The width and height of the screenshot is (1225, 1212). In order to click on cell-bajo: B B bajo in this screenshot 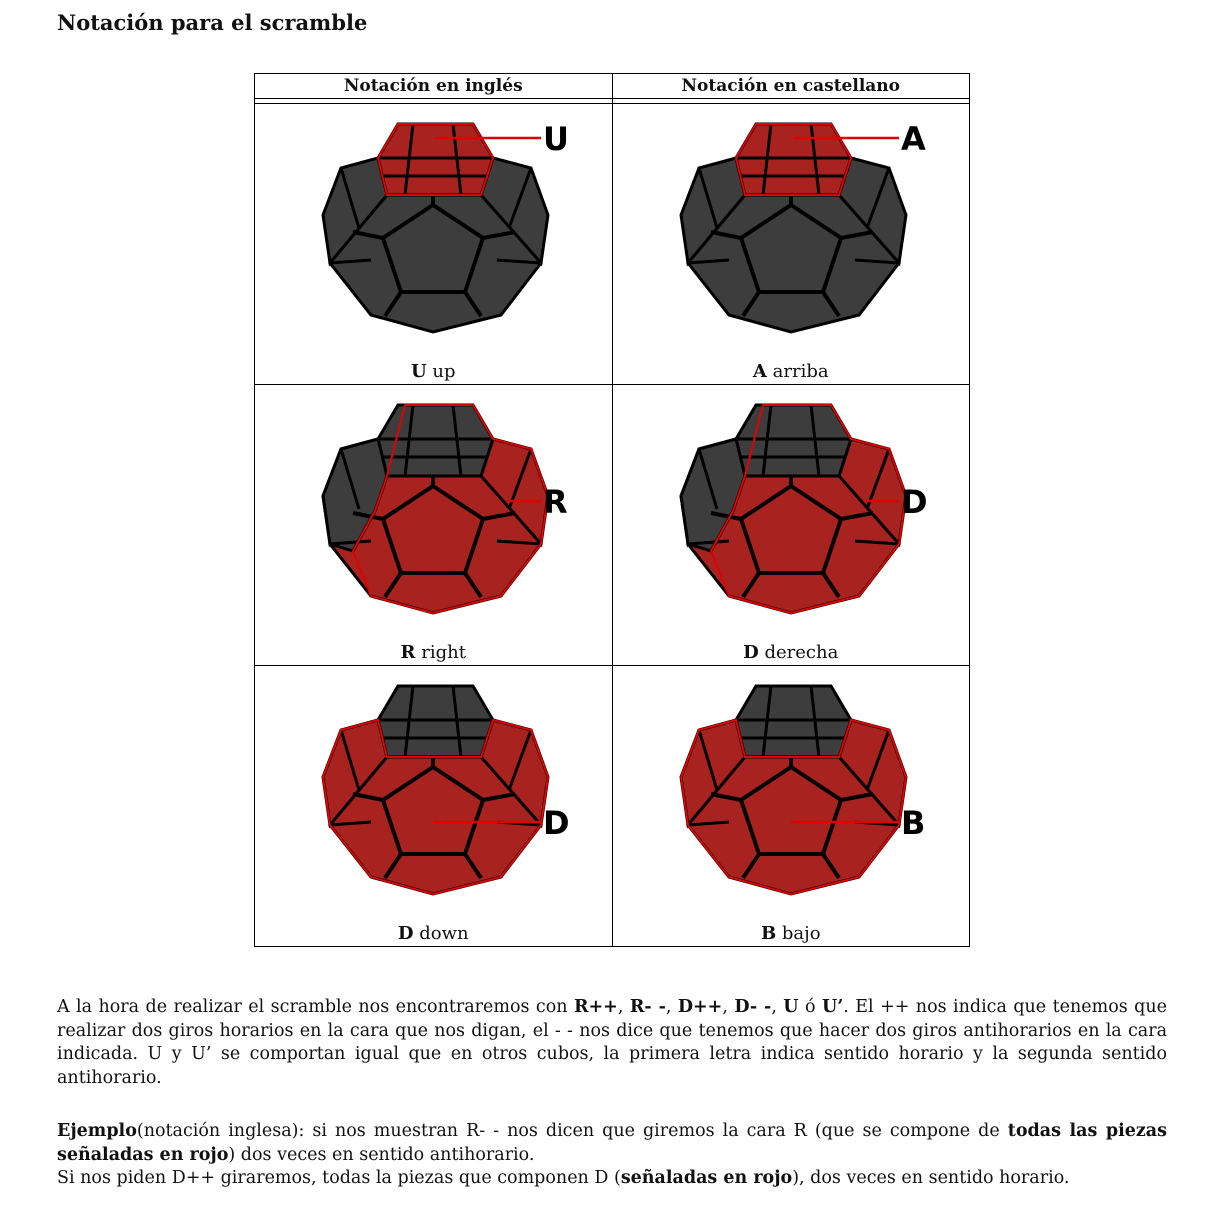, I will do `click(790, 806)`.